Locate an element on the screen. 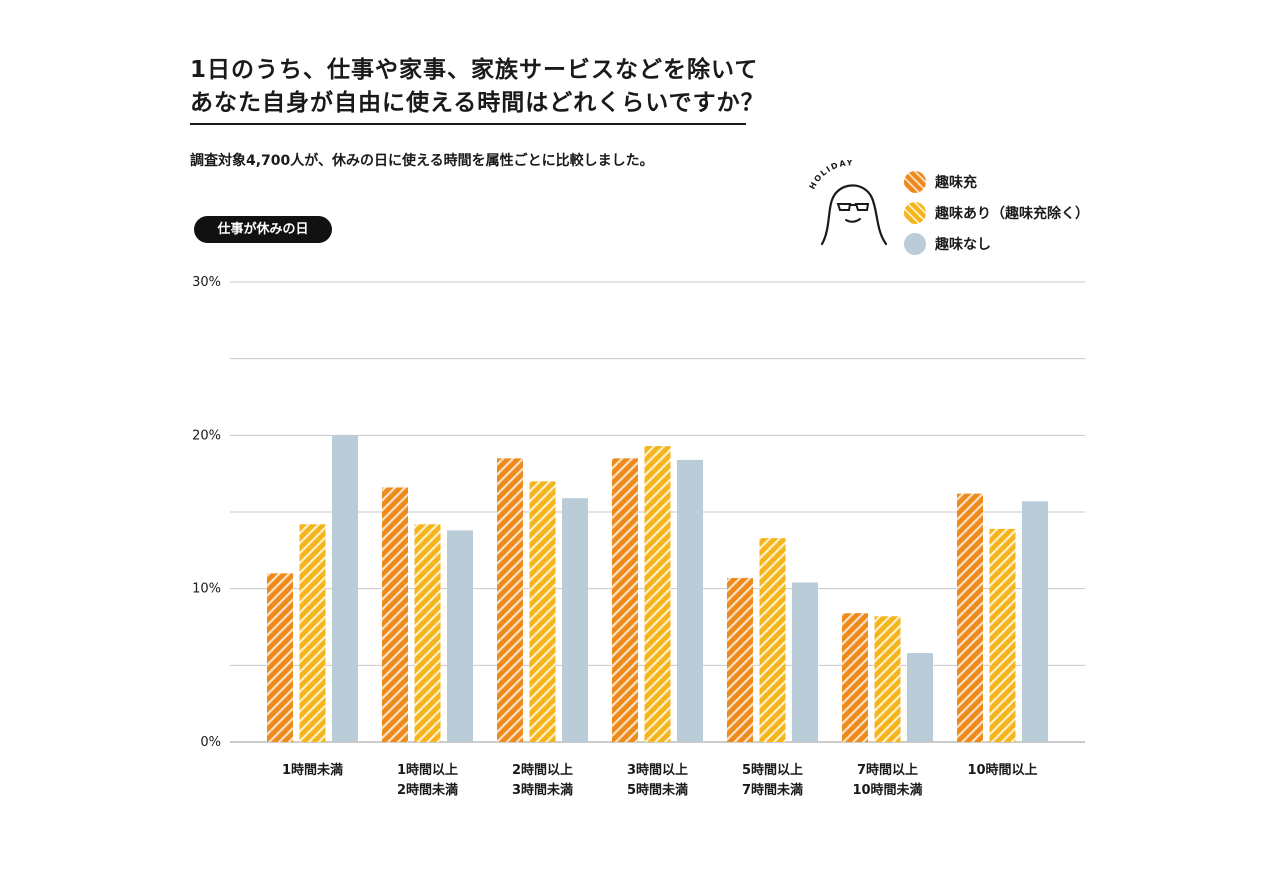 The image size is (1280, 886). x-tick-label: 1時間以上 2時間未満 is located at coordinates (427, 780).